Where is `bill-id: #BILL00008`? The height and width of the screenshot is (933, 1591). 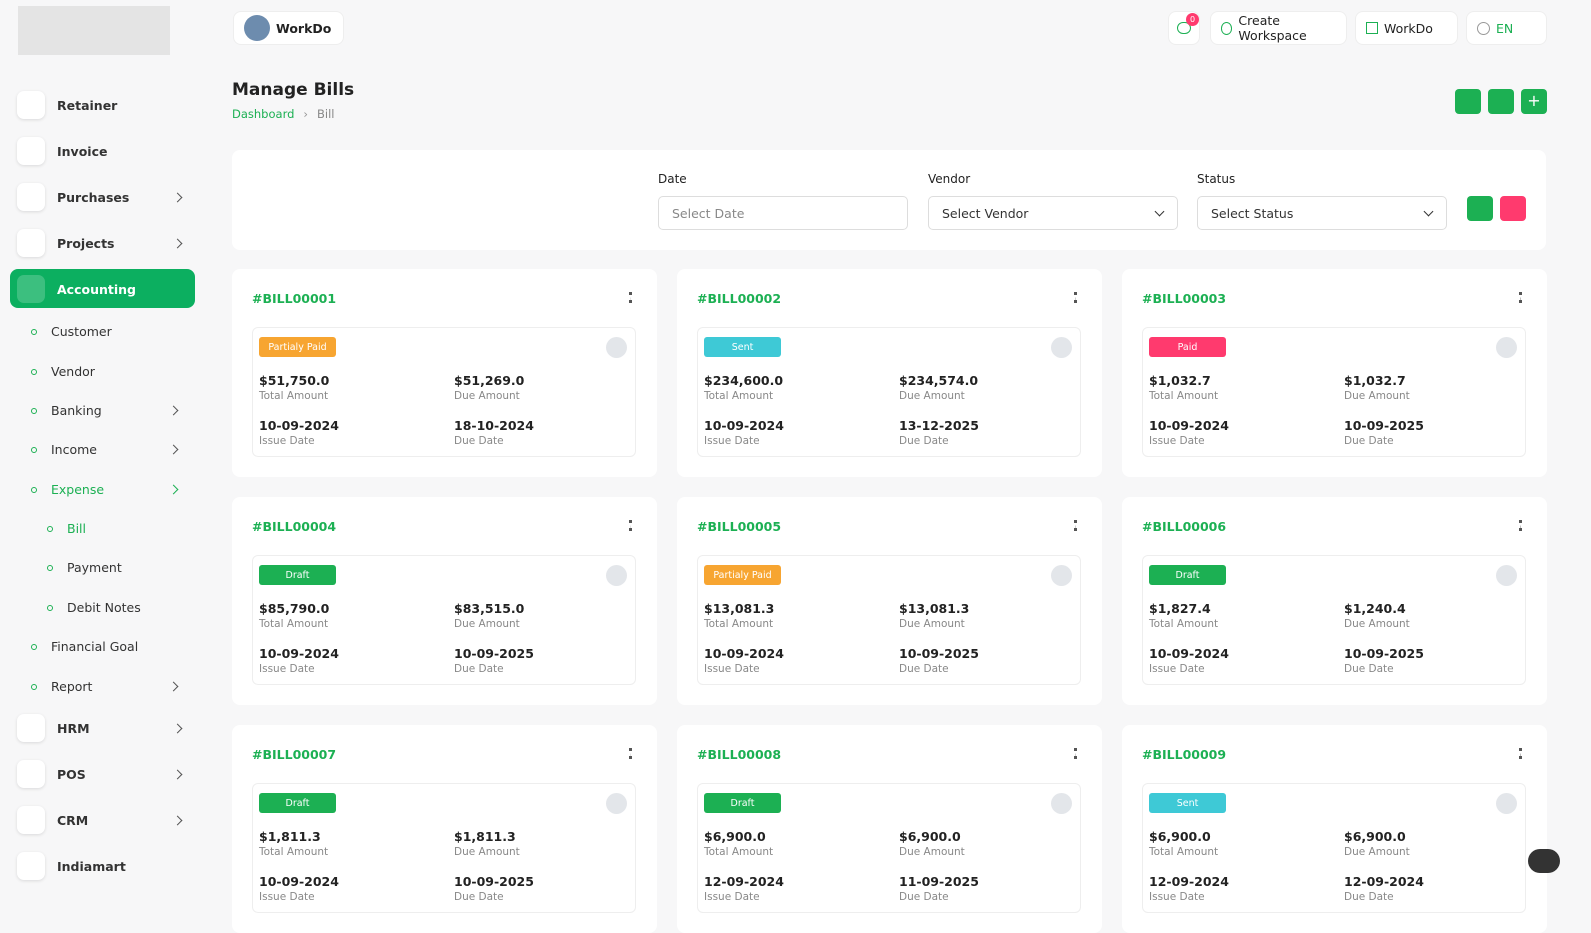 bill-id: #BILL00008 is located at coordinates (739, 754).